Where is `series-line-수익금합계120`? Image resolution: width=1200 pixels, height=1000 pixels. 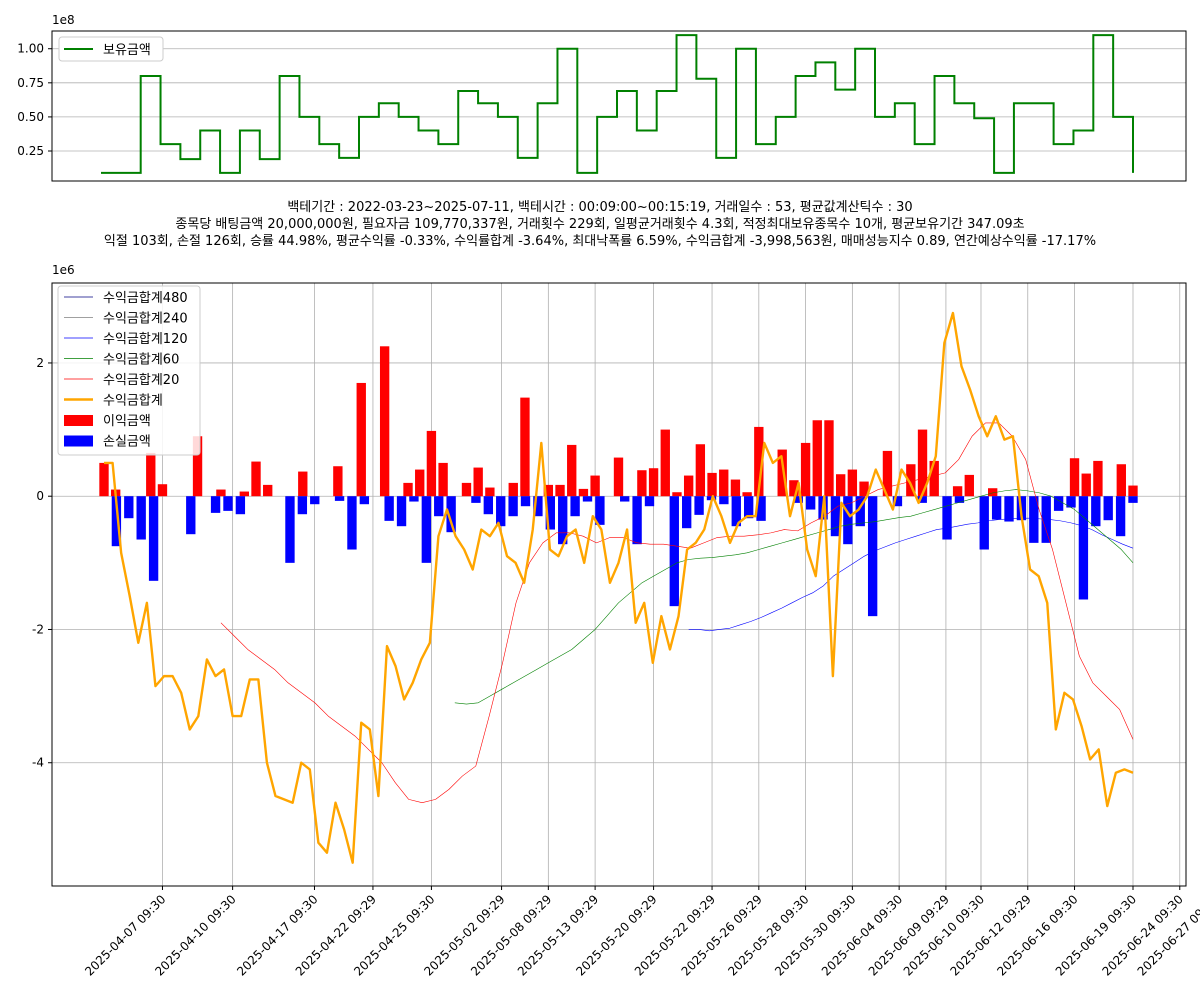 series-line-수익금합계120 is located at coordinates (911, 574).